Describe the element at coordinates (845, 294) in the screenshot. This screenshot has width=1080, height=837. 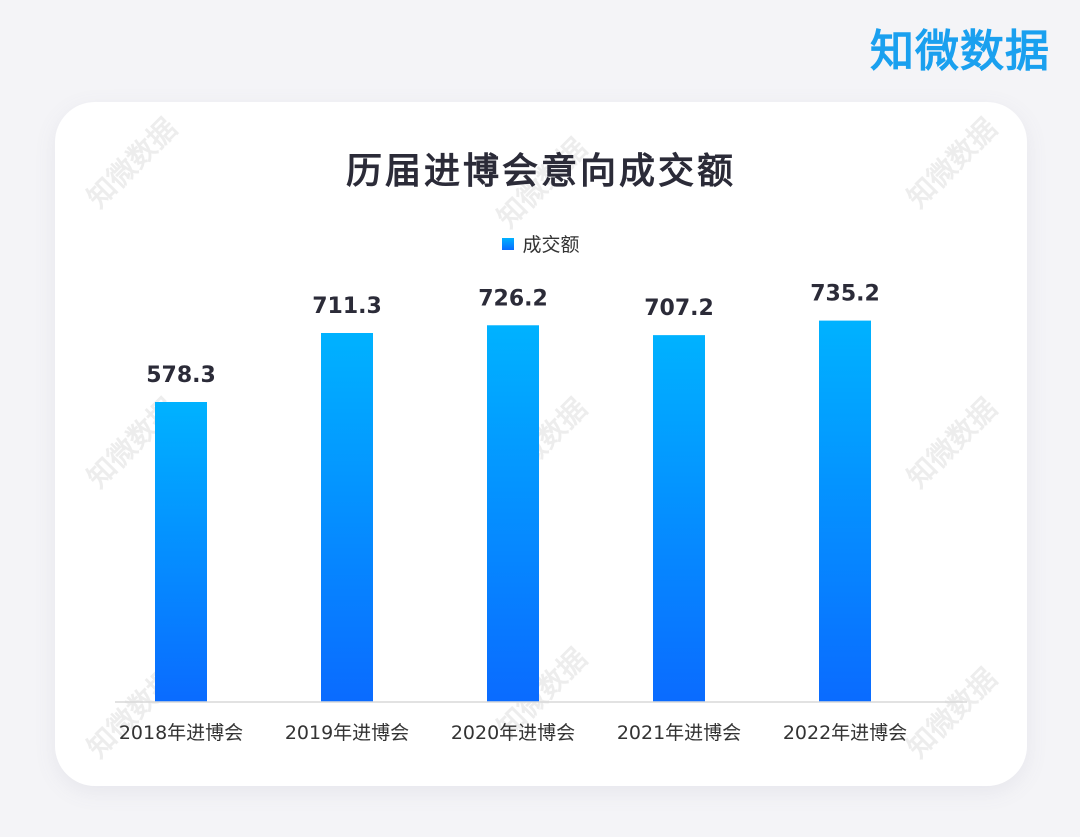
I see `data-label: 735.2` at that location.